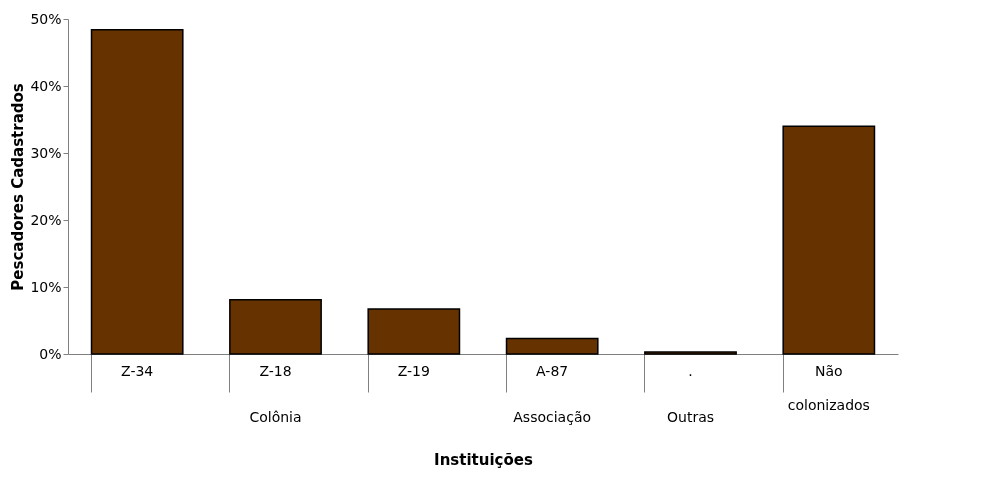 The image size is (1004, 491). What do you see at coordinates (50, 353) in the screenshot?
I see `y-tick-label: 0%` at bounding box center [50, 353].